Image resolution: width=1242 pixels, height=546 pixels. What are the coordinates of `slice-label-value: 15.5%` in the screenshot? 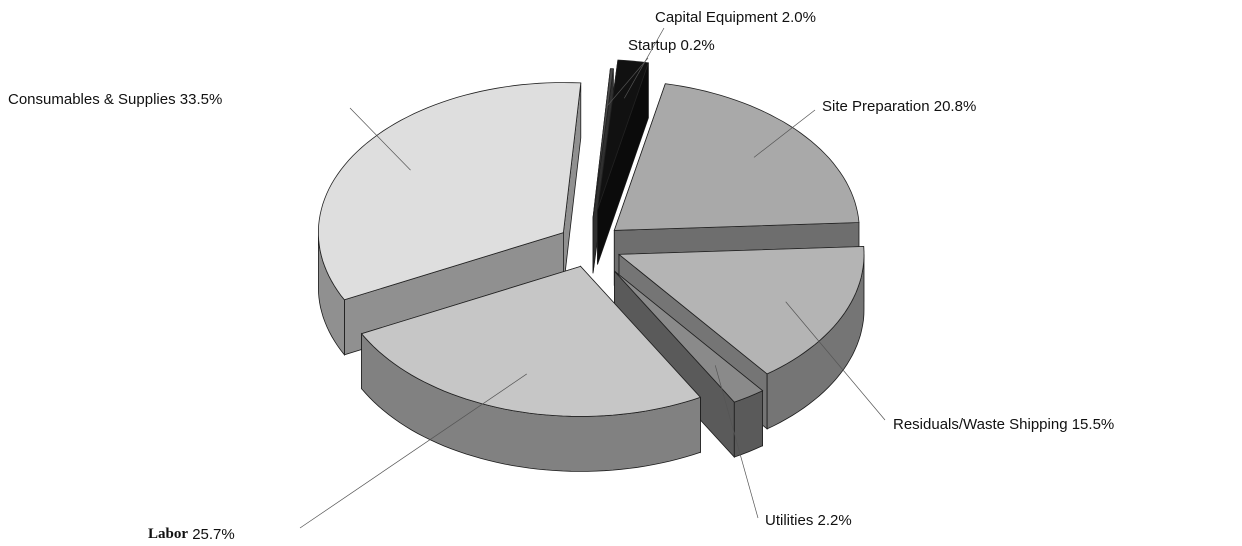 It's located at (1093, 424).